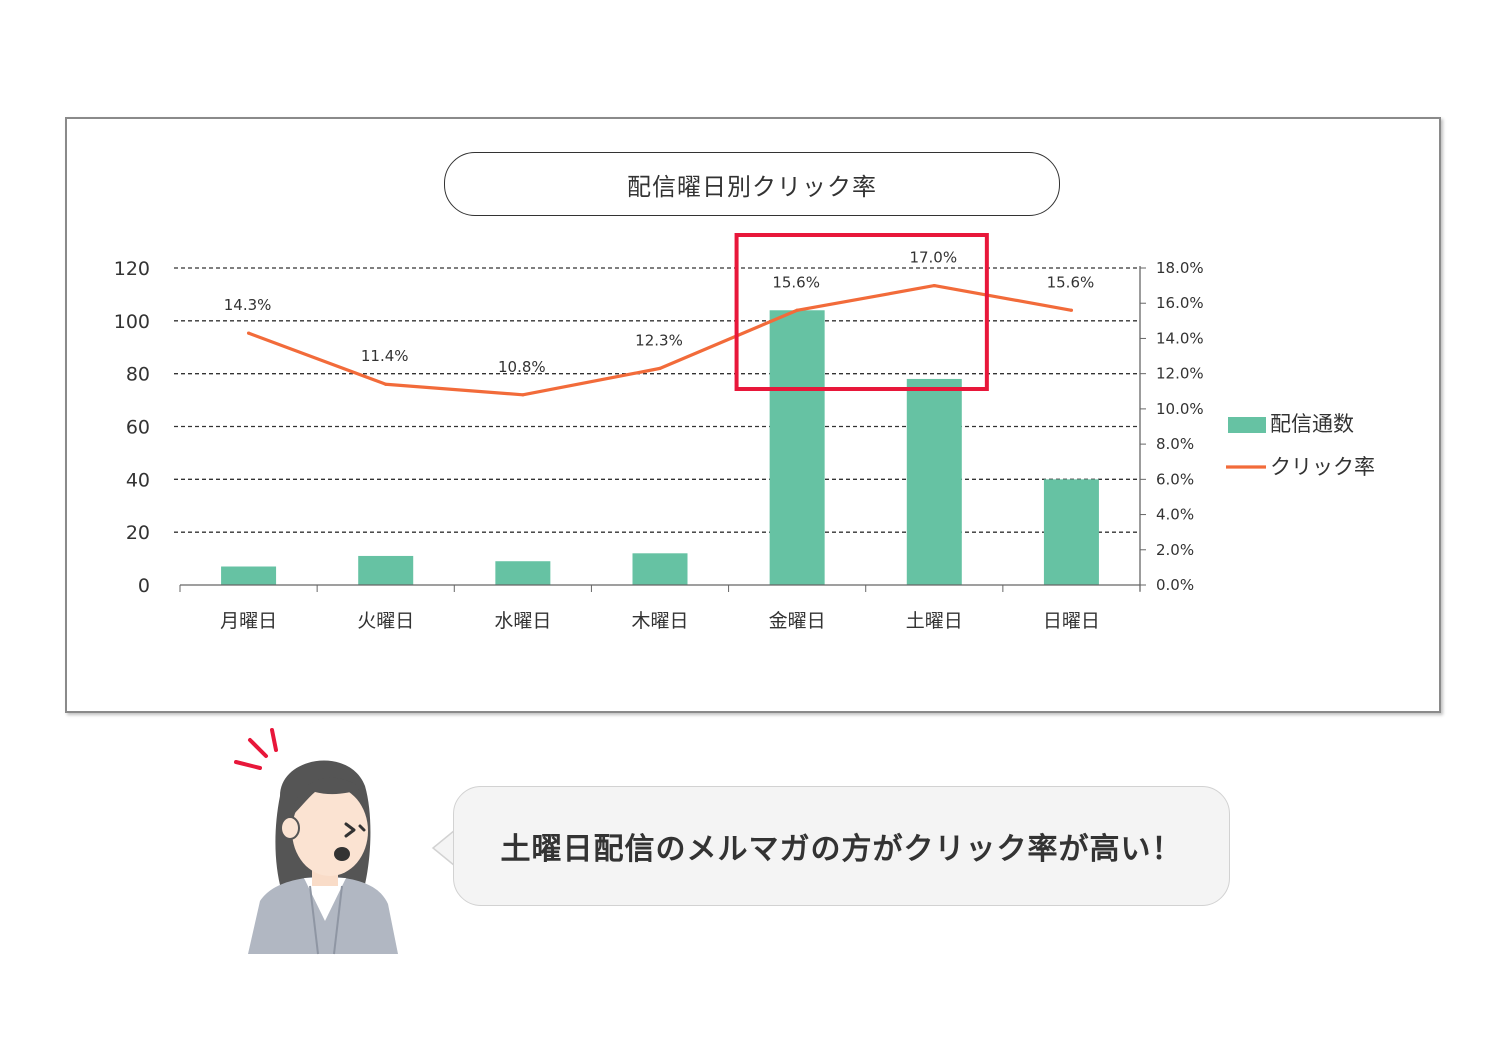 This screenshot has width=1500, height=1038. Describe the element at coordinates (132, 269) in the screenshot. I see `y-tick-label: 120` at that location.